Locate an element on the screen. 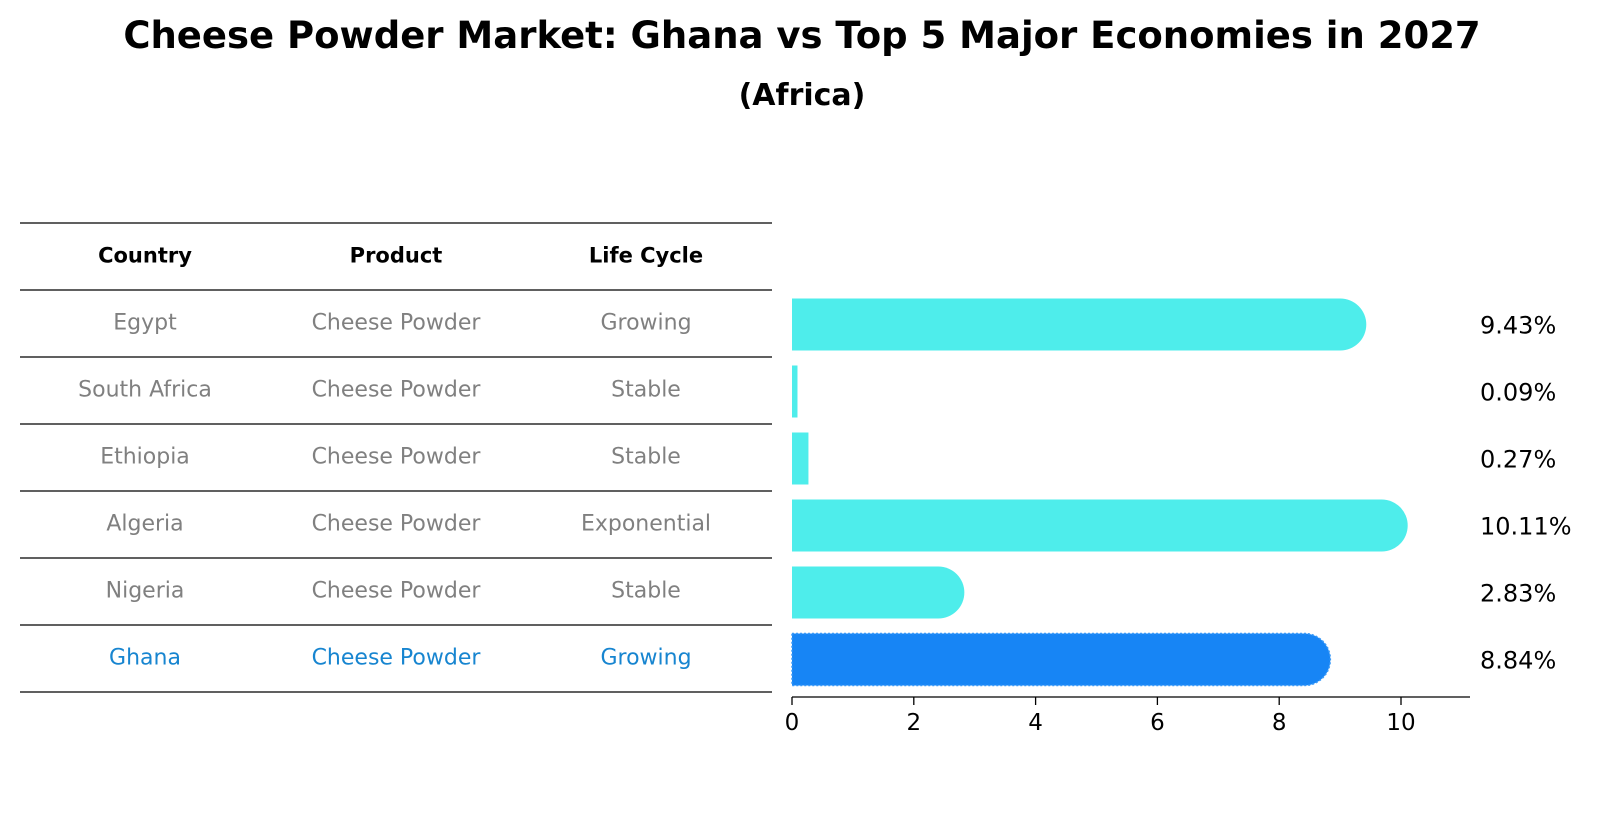 This screenshot has height=823, width=1604. table-header-cell: Country is located at coordinates (145, 256).